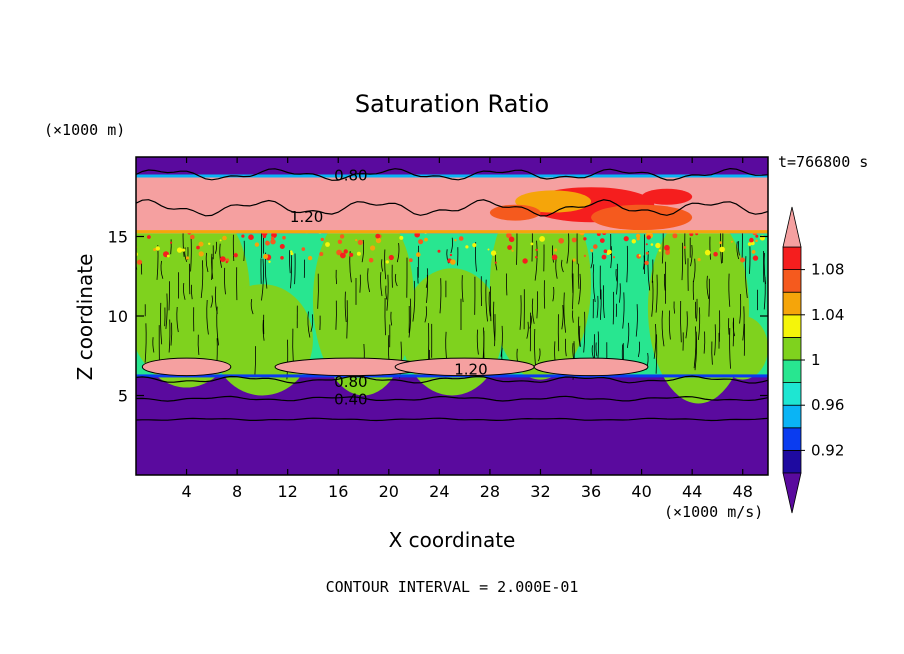 The image size is (904, 654). I want to click on contour-labels: 0.801.201.200.800.40, so click(389, 287).